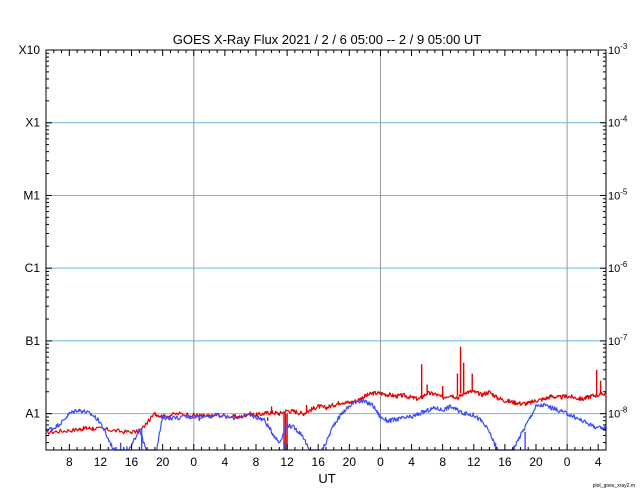  Describe the element at coordinates (31, 195) in the screenshot. I see `y-left-label: M1` at that location.